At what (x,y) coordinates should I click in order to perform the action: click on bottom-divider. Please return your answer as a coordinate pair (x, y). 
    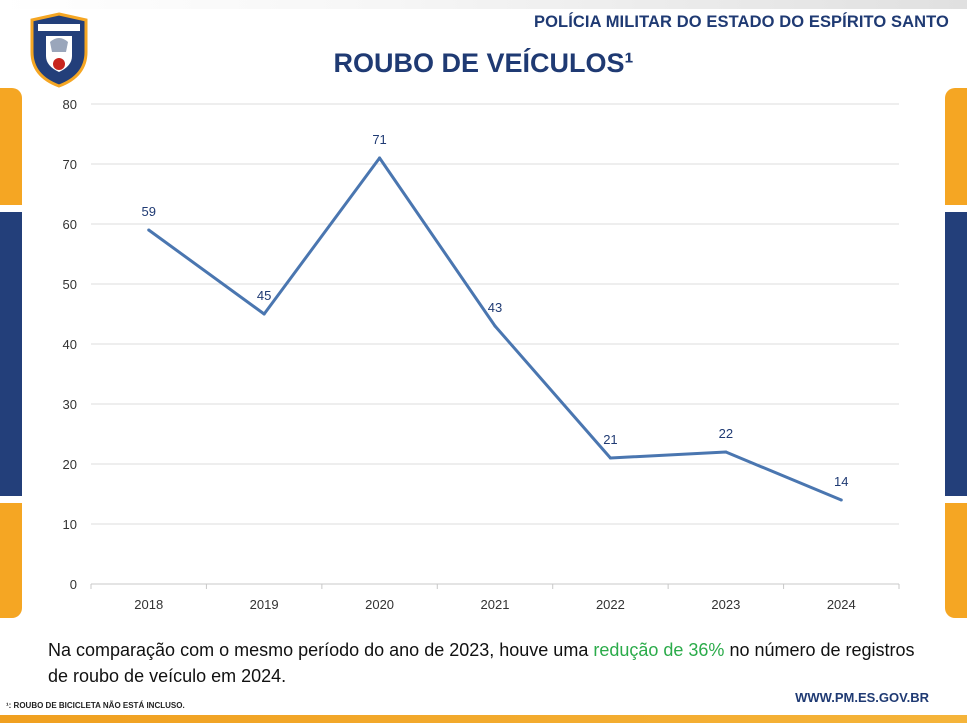
    Looking at the image, I should click on (483, 714).